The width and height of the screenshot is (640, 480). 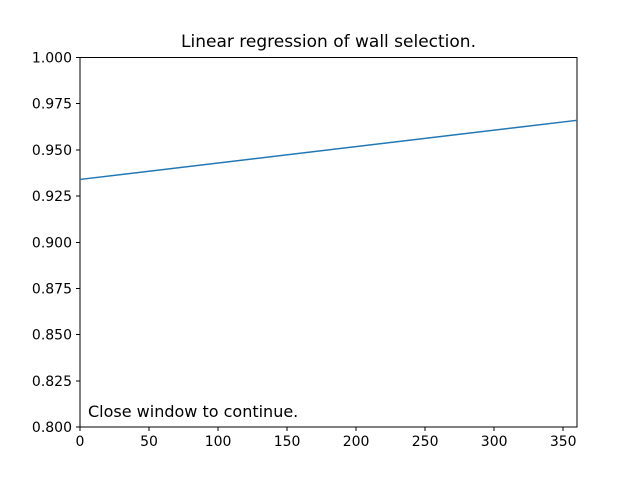 I want to click on x-tick-label: 50, so click(x=149, y=442).